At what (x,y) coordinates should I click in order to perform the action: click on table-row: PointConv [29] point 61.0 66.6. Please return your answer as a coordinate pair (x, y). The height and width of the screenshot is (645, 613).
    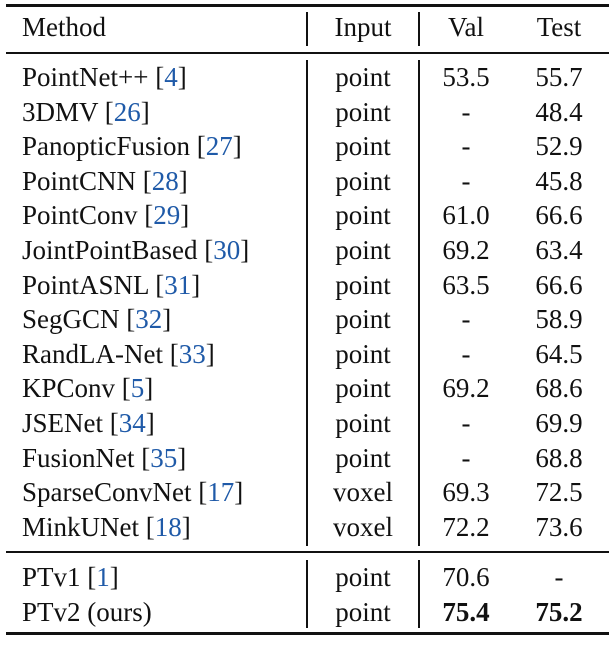
    Looking at the image, I should click on (306, 215).